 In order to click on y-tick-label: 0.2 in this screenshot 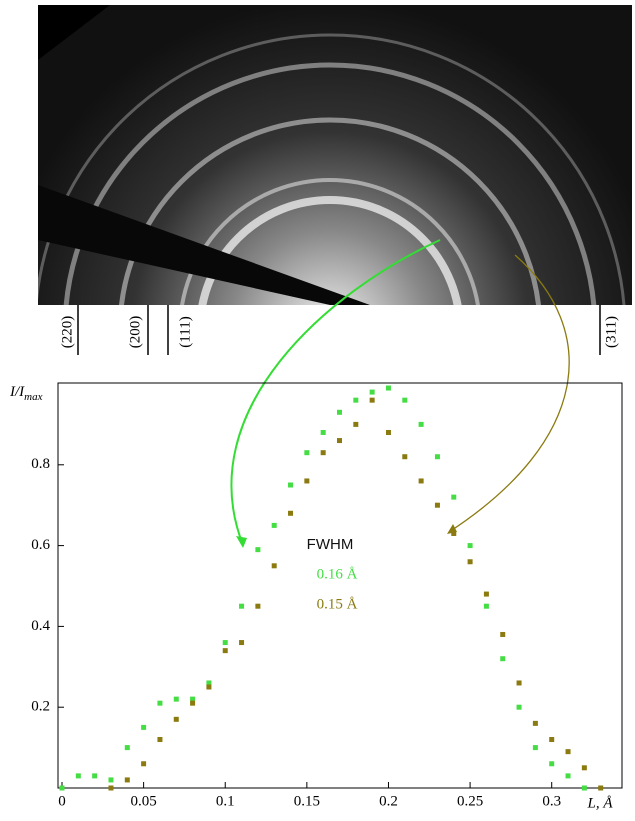, I will do `click(40, 707)`.